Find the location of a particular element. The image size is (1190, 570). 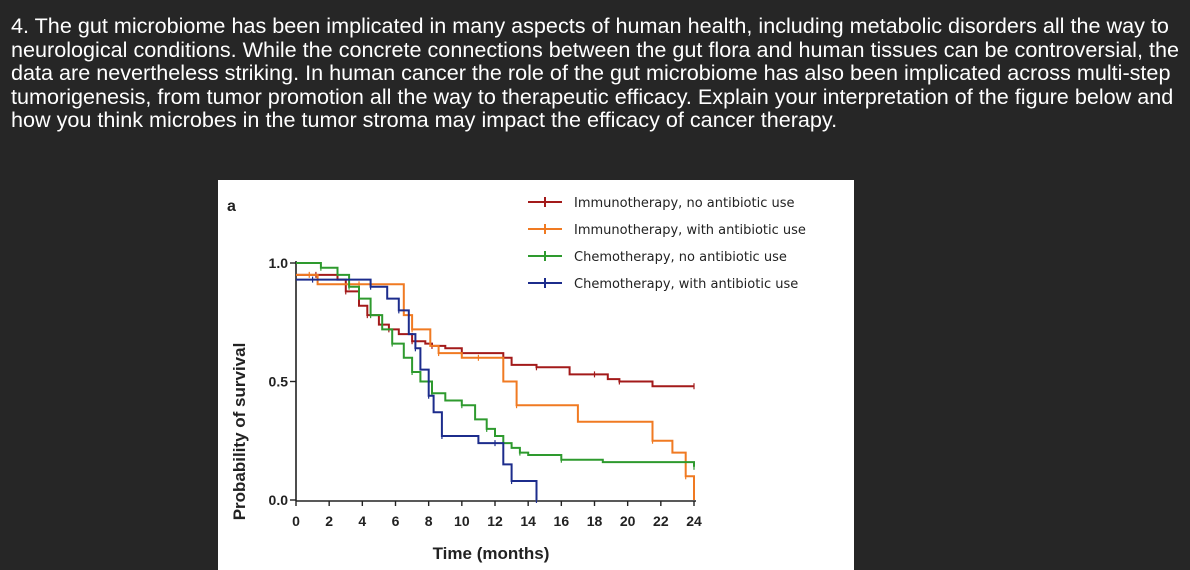

x-tick-label: 6 is located at coordinates (396, 521).